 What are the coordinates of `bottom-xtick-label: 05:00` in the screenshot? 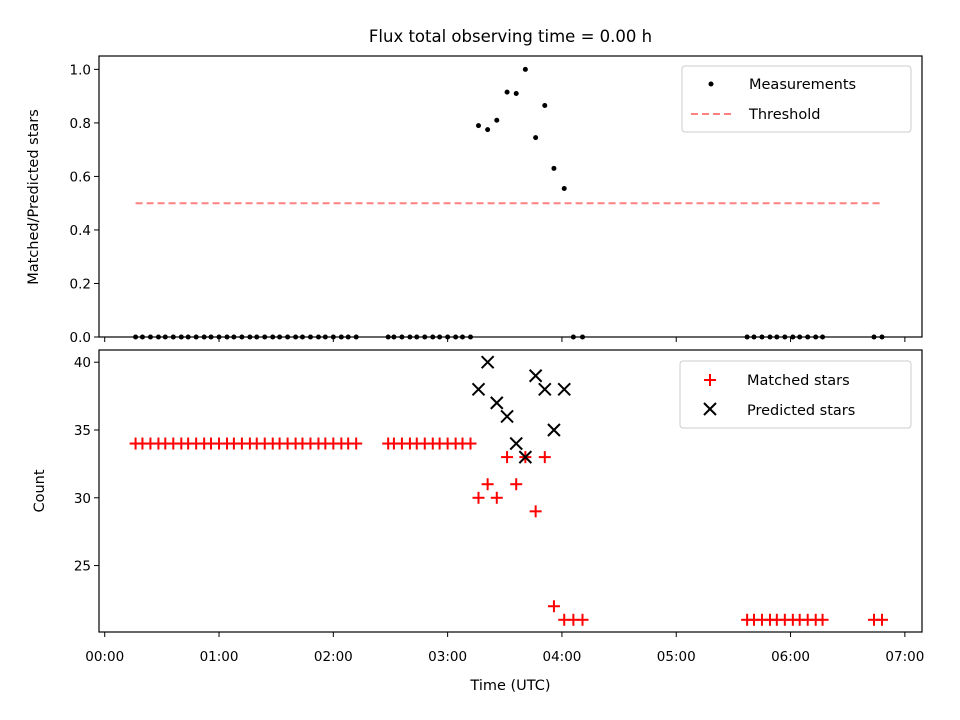 It's located at (676, 657).